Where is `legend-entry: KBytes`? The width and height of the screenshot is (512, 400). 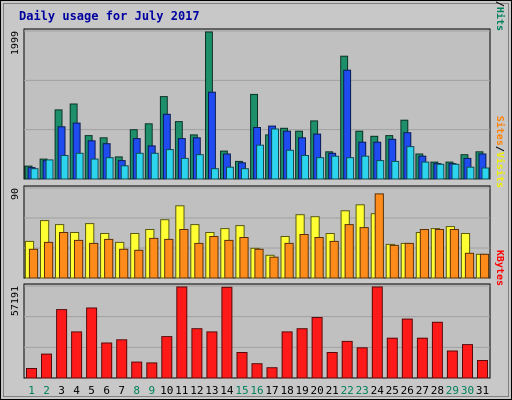 legend-entry: KBytes is located at coordinates (499, 268).